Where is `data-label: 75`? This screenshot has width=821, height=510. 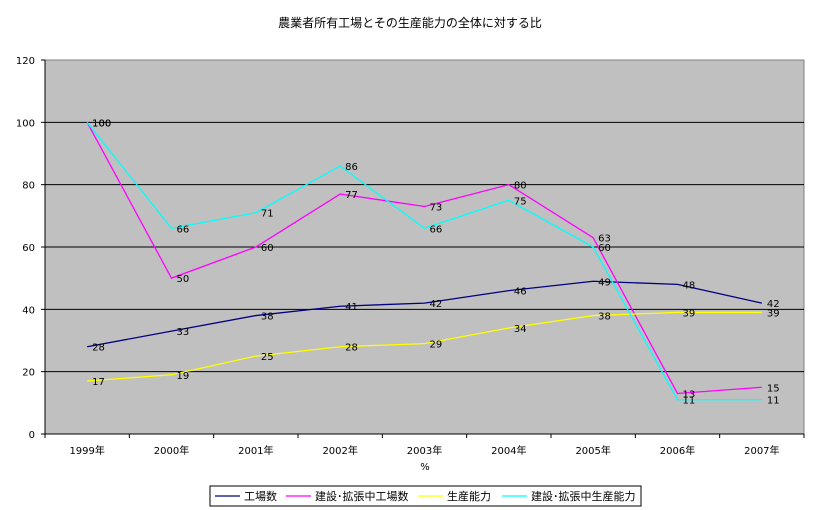
data-label: 75 is located at coordinates (520, 201).